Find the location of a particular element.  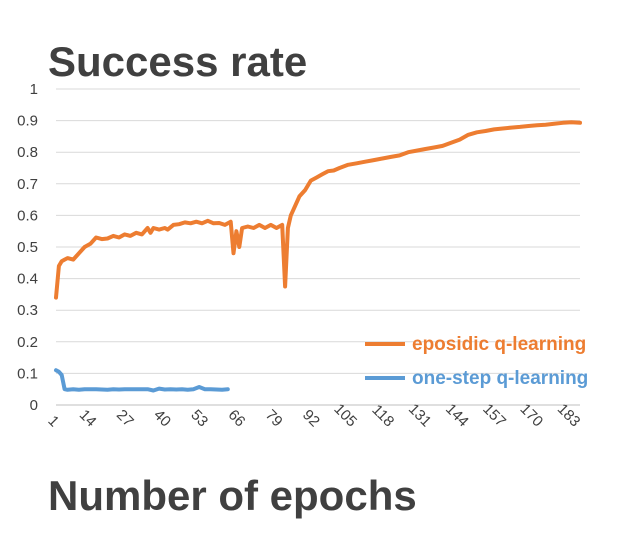

y-tick-label: 0 is located at coordinates (34, 405).